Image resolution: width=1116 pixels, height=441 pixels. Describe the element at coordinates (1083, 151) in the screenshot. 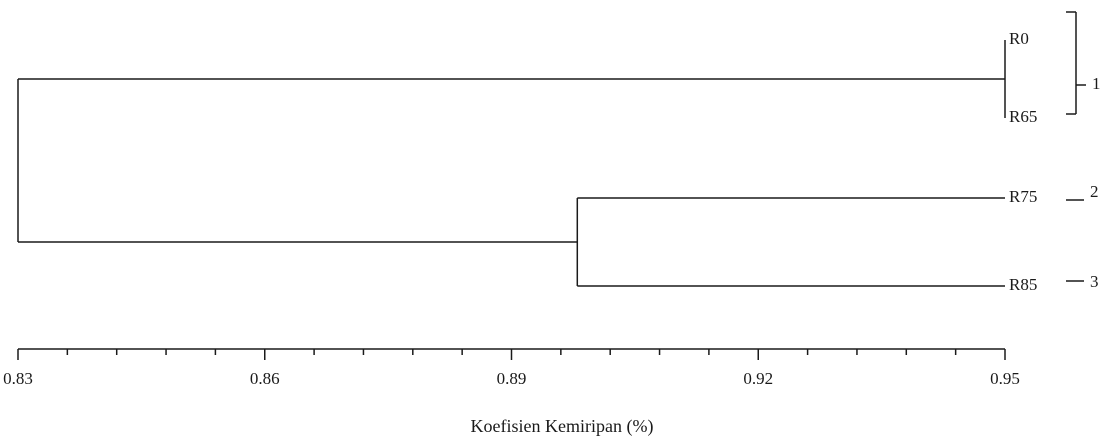

I see `group-brackets: 1 2 3` at that location.